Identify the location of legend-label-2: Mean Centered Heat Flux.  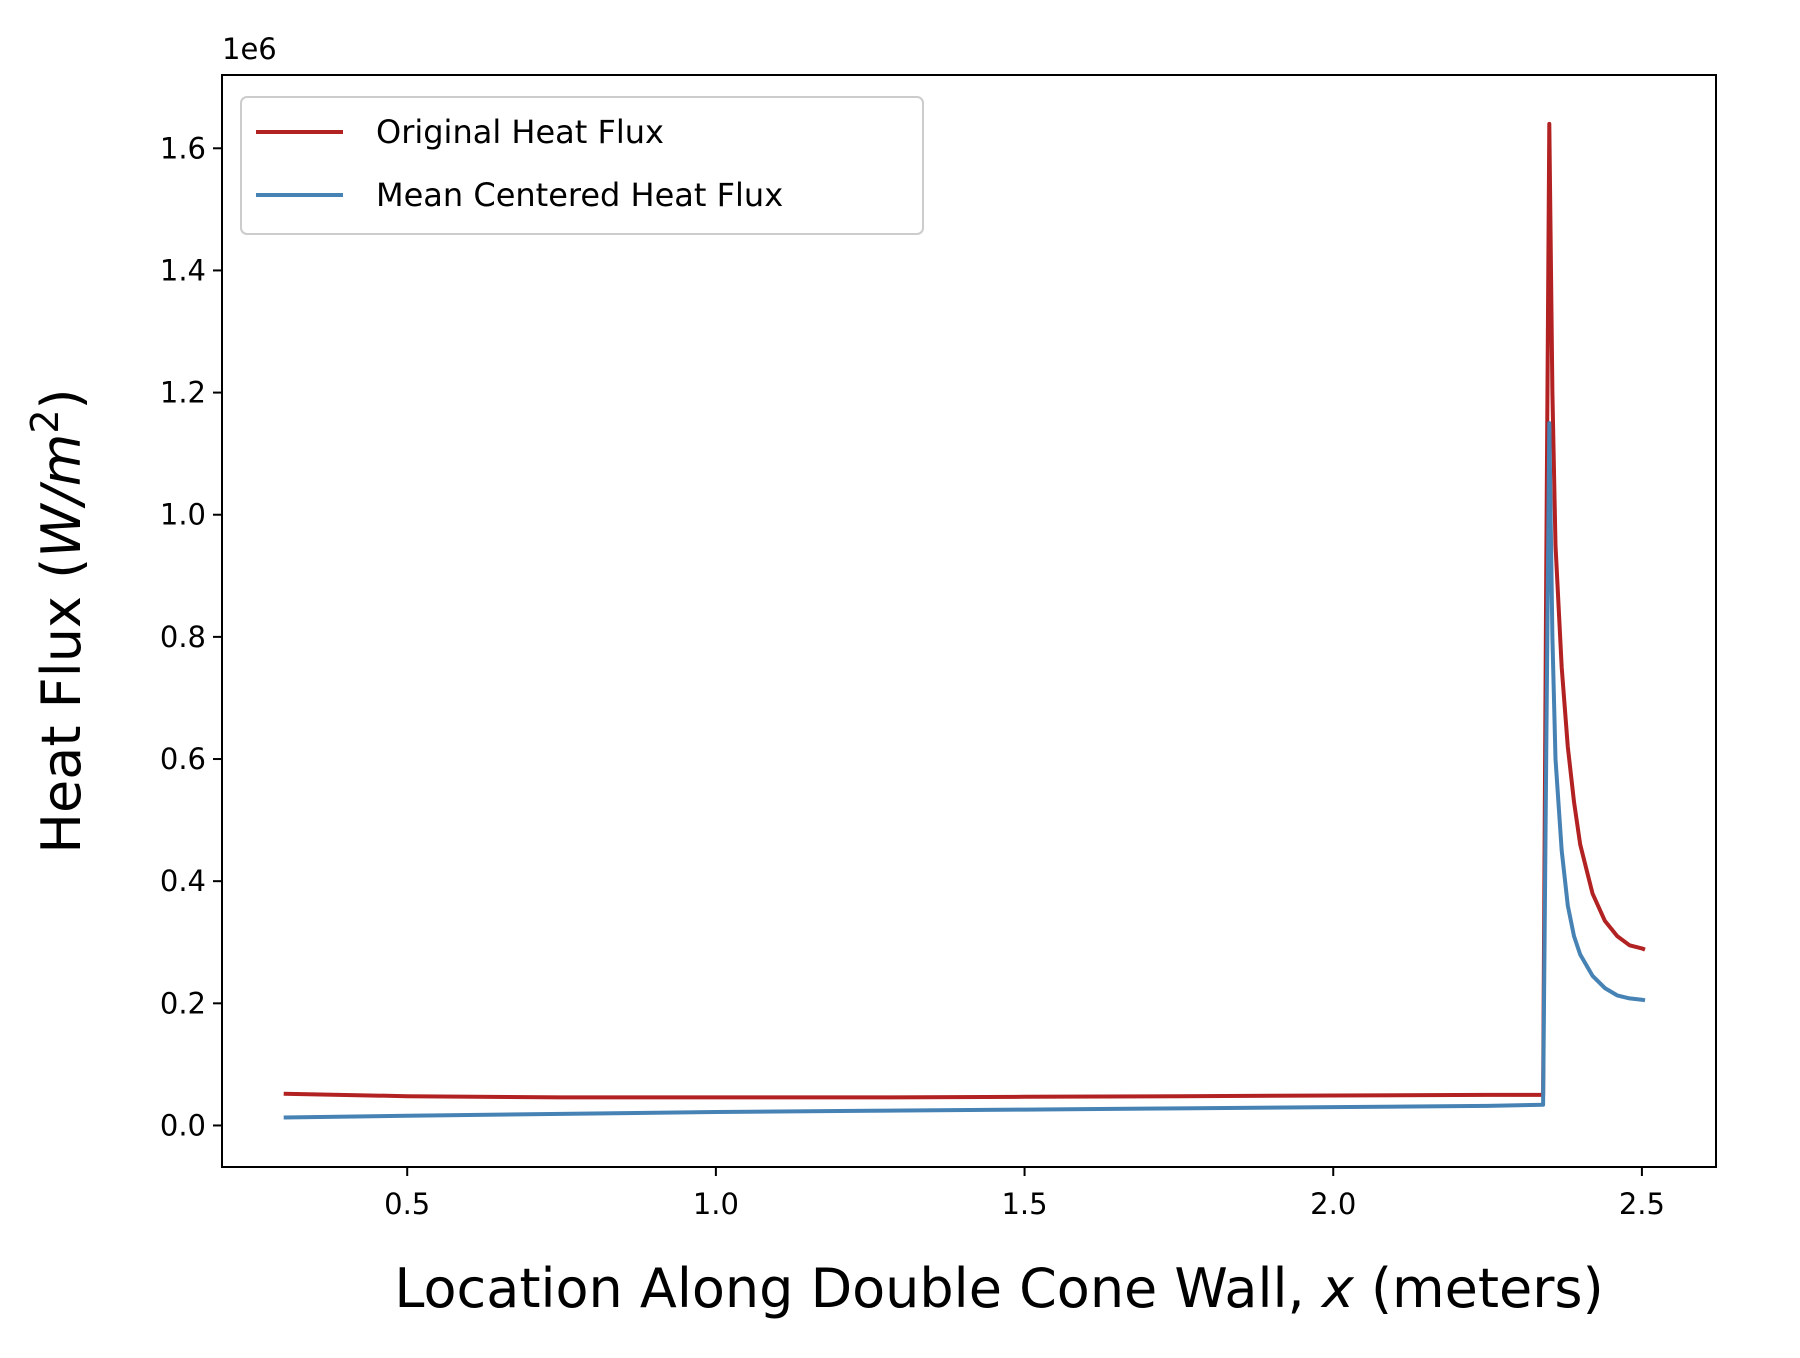
(579, 195).